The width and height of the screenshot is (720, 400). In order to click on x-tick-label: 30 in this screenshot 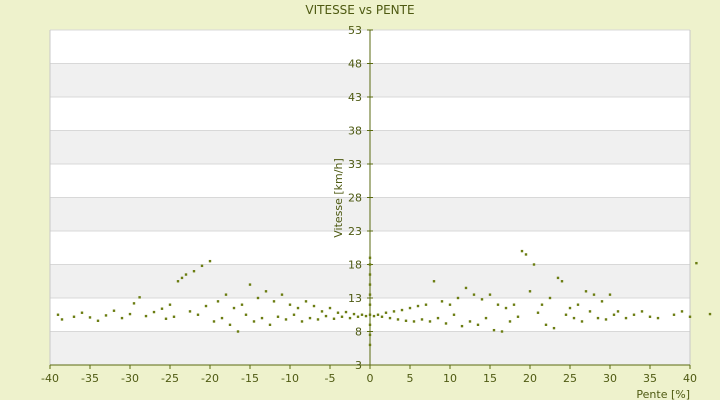, I will do `click(610, 378)`.